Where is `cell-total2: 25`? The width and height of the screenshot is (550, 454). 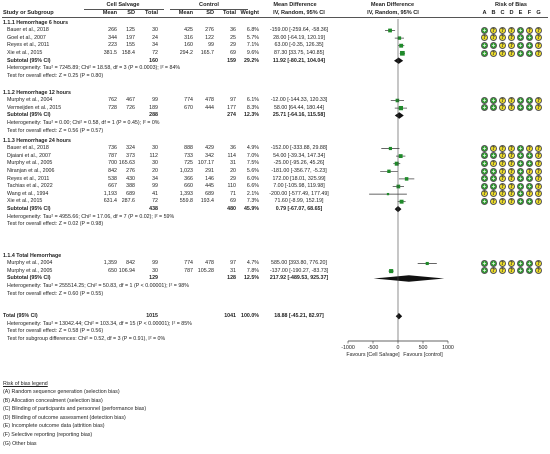 cell-total2: 25 is located at coordinates (233, 37).